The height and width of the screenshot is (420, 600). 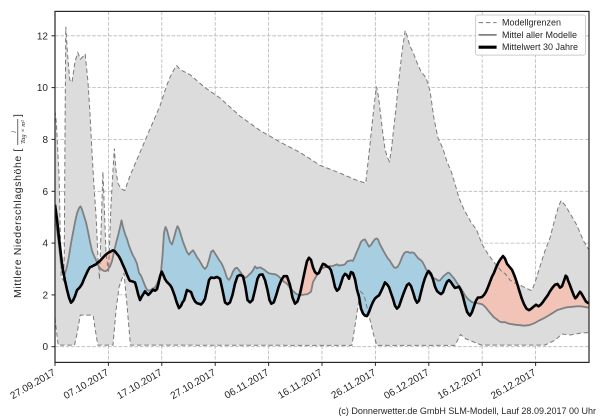 What do you see at coordinates (18, 223) in the screenshot?
I see `svg-text: Mittlere Niederschlagshöhe [` at bounding box center [18, 223].